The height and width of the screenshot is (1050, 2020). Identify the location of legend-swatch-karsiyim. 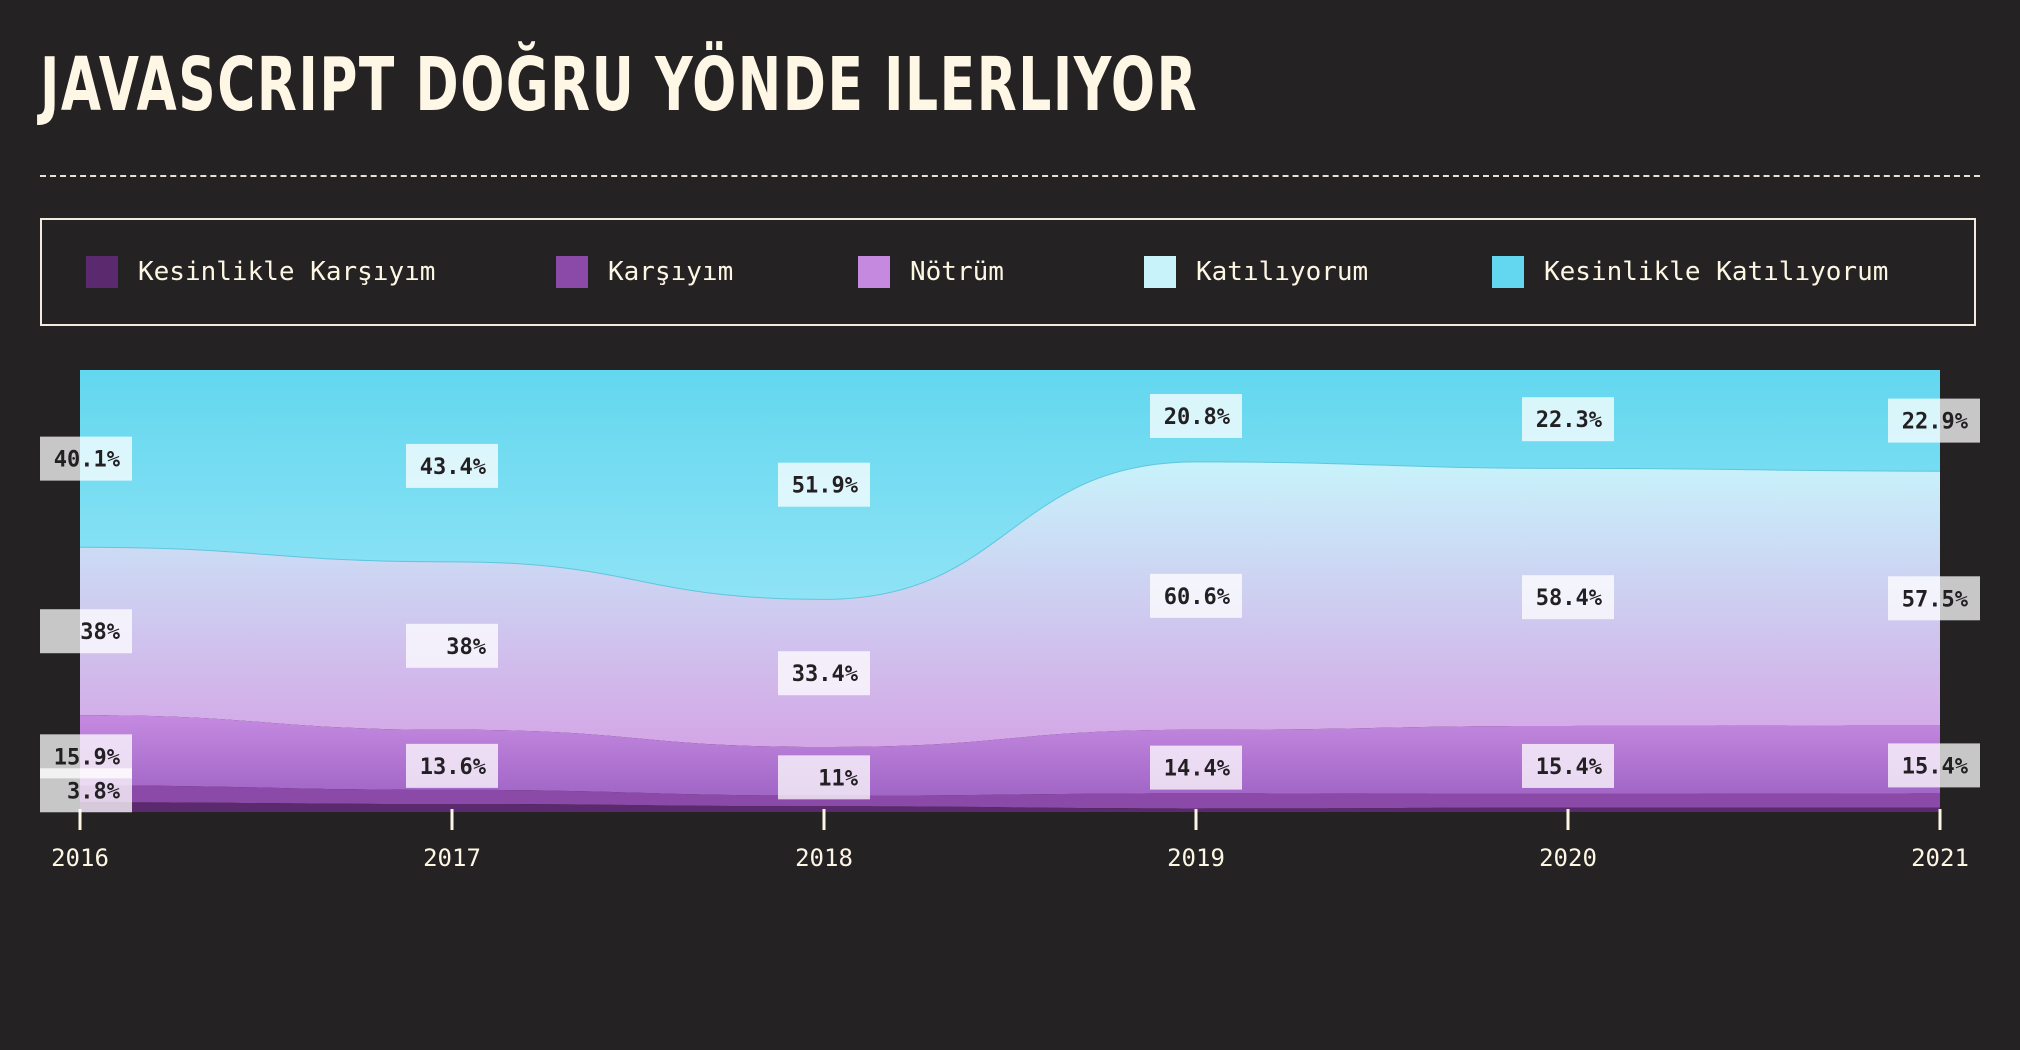
(572, 272).